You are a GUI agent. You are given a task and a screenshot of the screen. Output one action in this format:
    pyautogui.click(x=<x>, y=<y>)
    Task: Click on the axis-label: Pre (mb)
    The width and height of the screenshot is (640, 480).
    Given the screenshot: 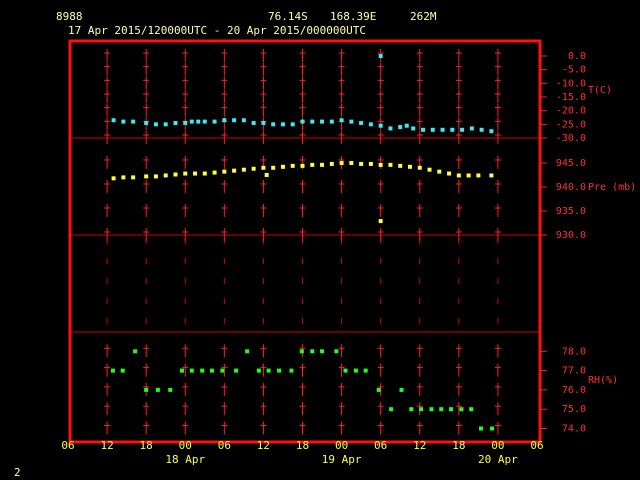 What is the action you would take?
    pyautogui.click(x=612, y=187)
    